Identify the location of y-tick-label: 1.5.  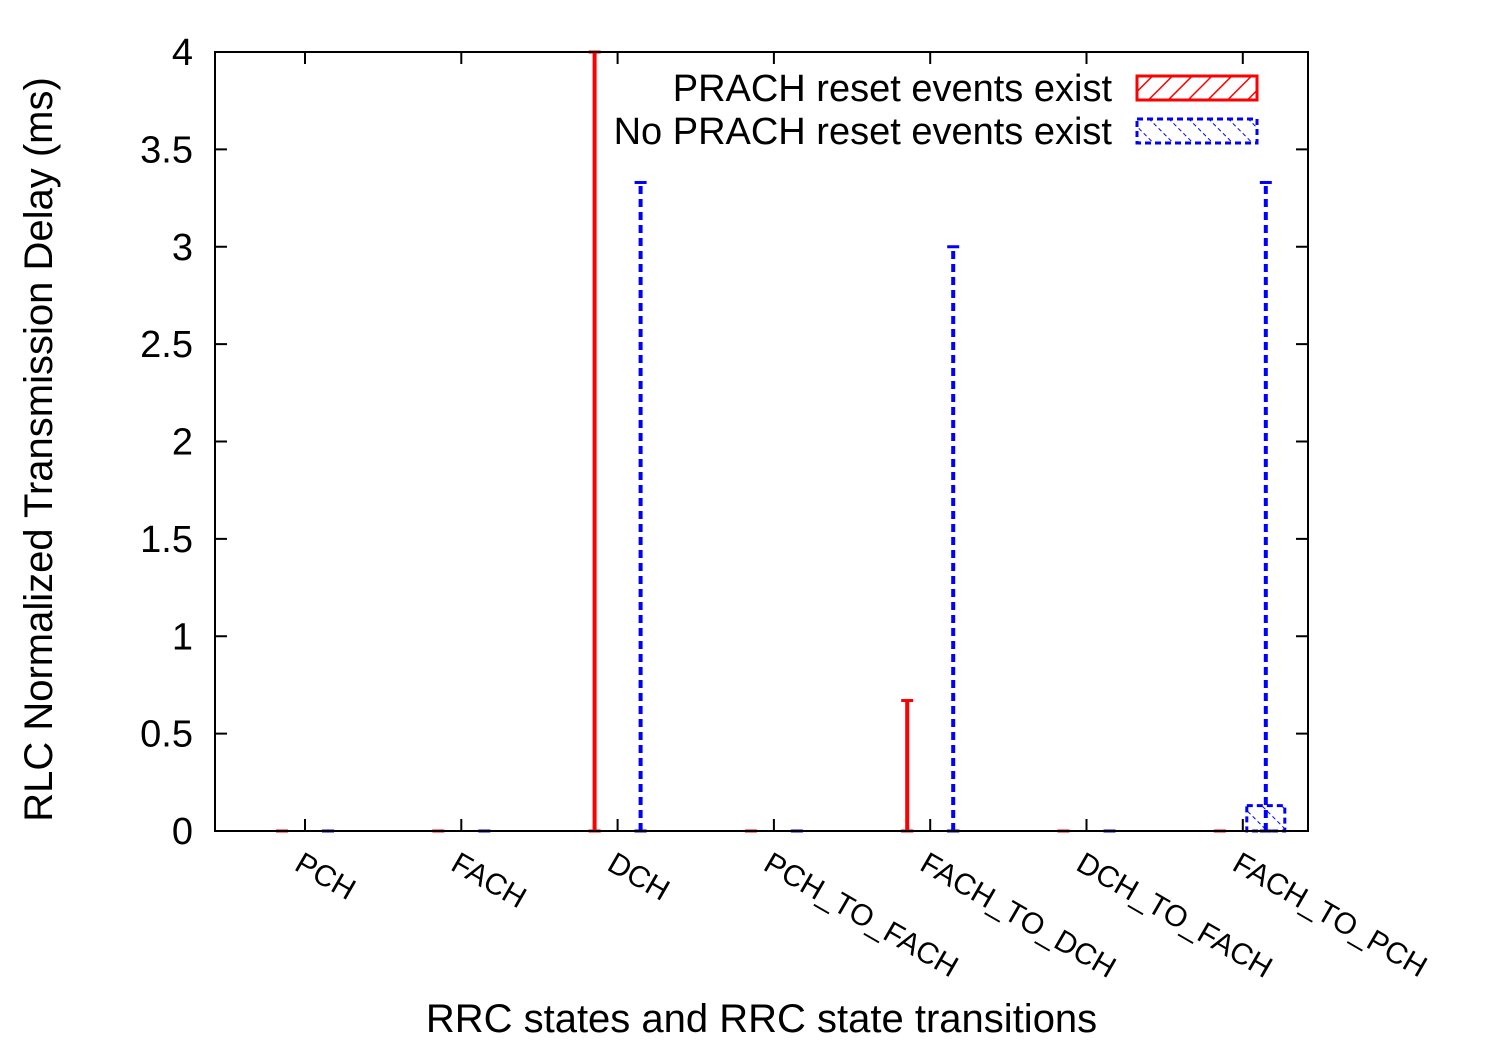
(166, 540).